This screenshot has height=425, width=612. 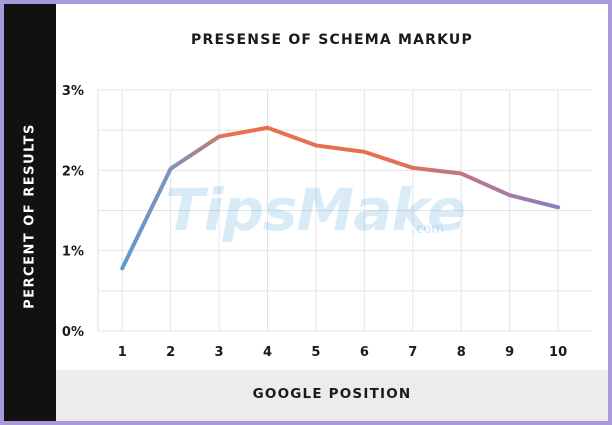 I want to click on x-tick-label-1: 1, so click(x=122, y=352).